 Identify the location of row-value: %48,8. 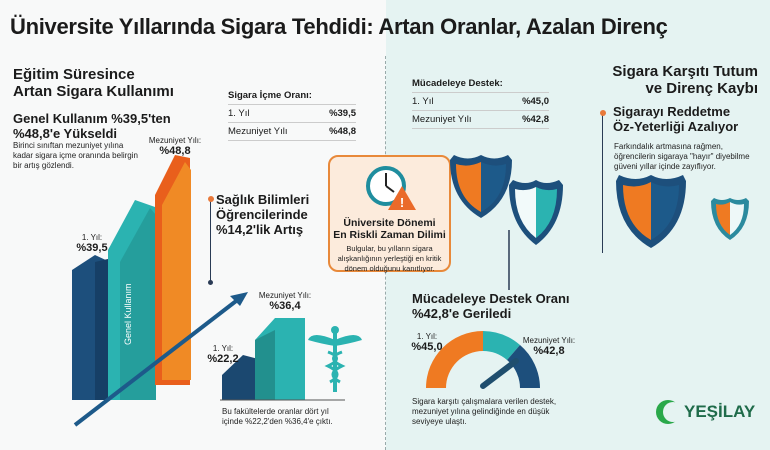
(336, 131).